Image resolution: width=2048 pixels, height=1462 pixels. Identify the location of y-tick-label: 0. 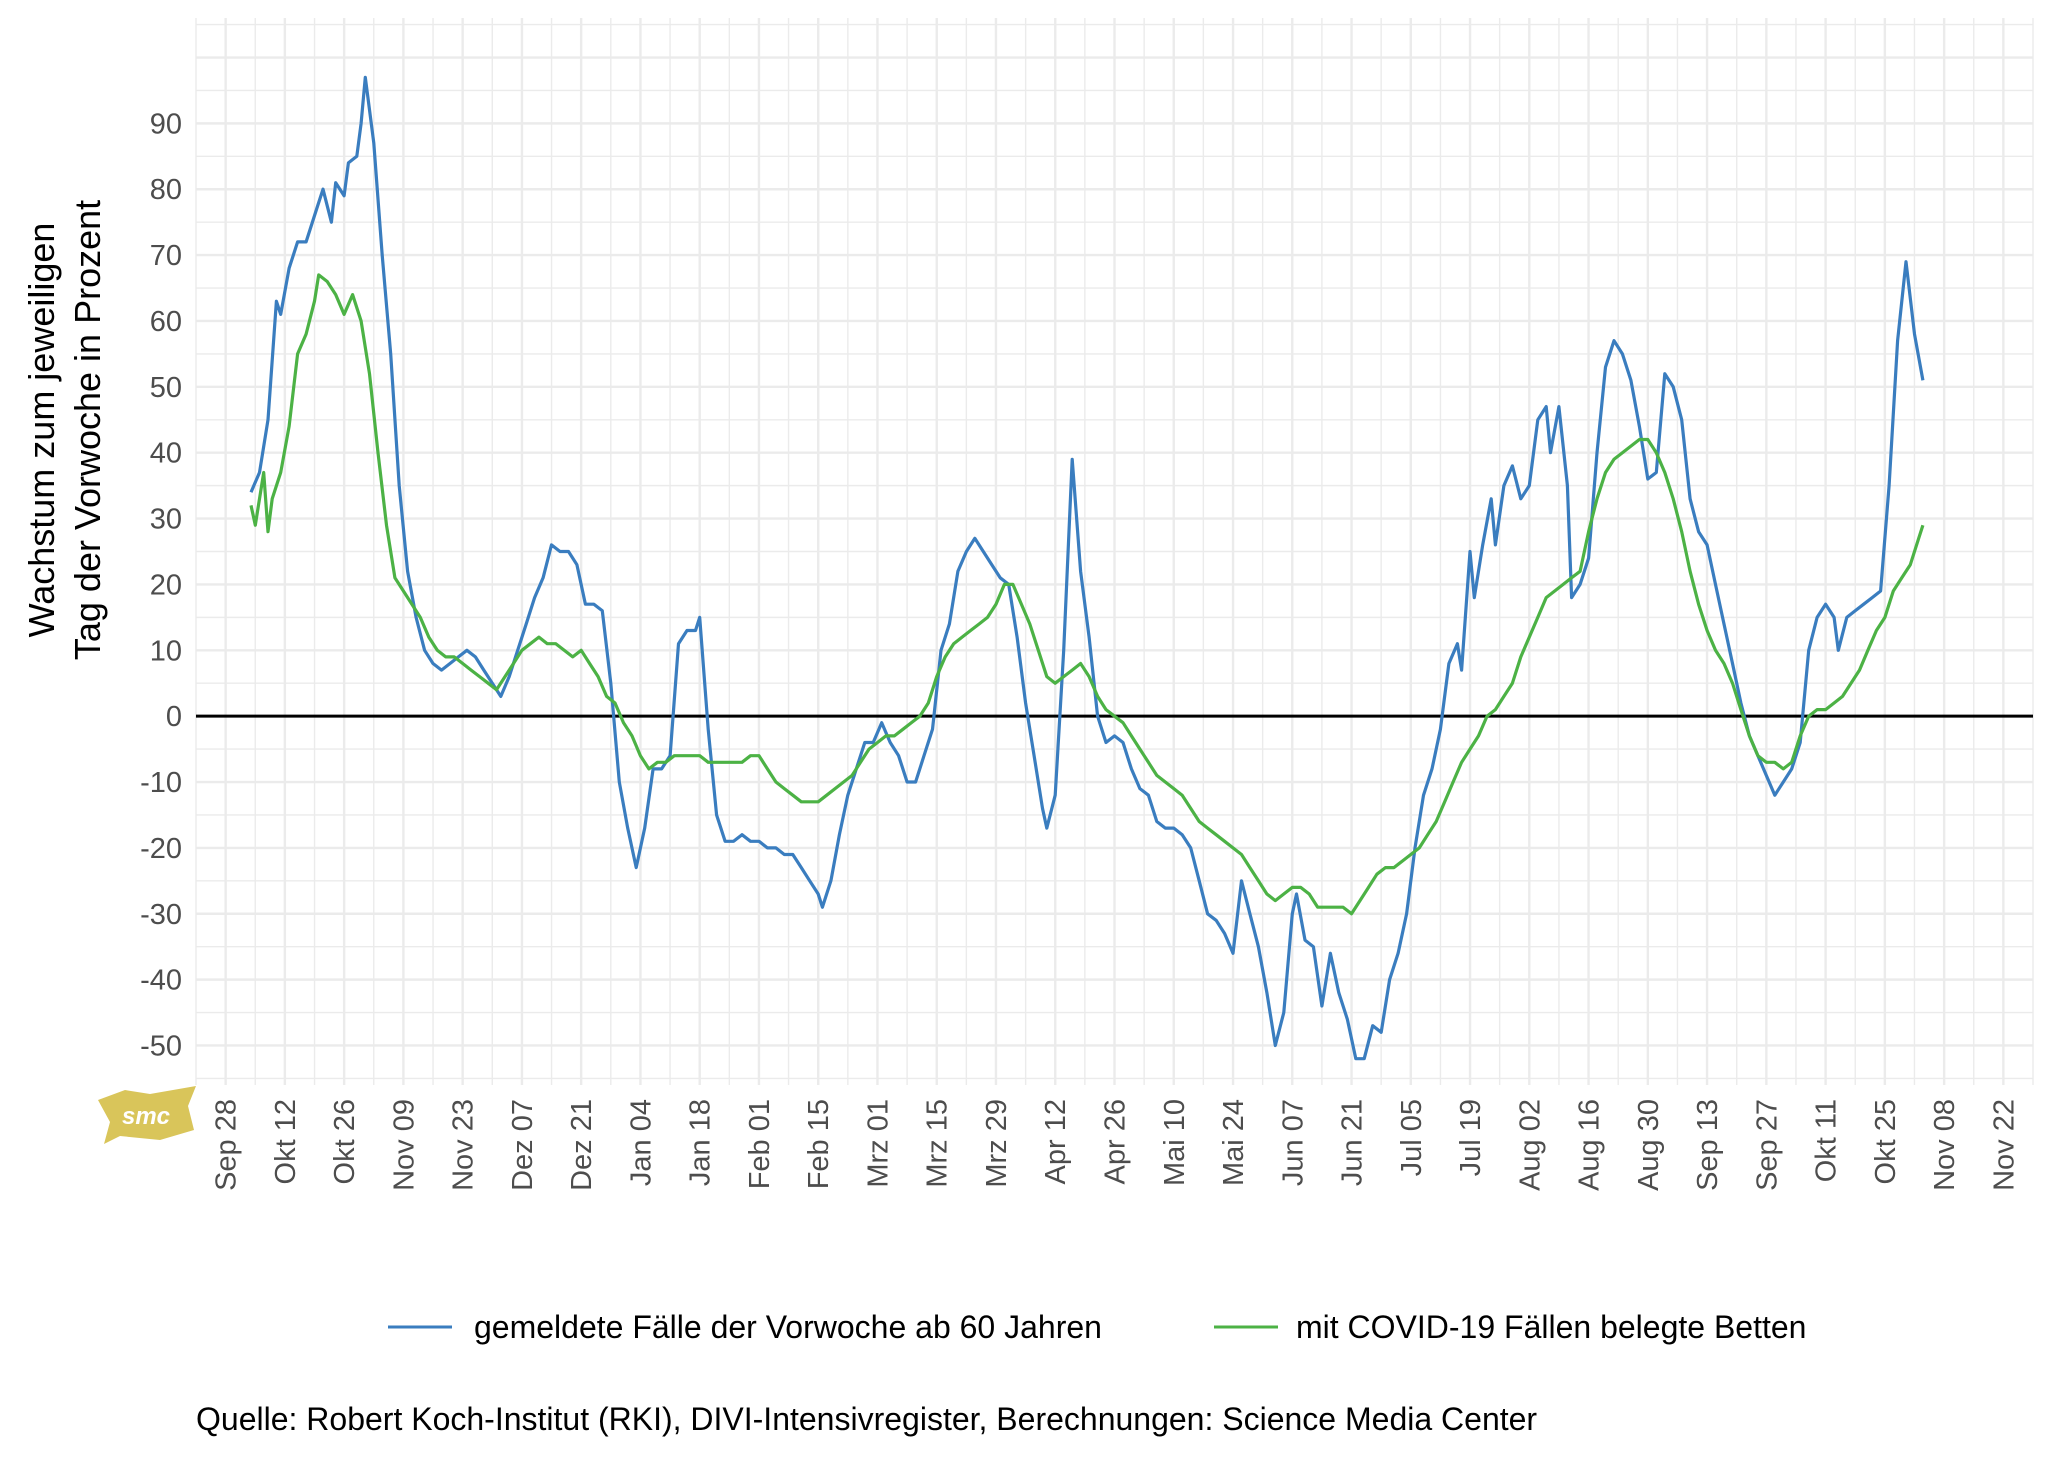
(174, 717).